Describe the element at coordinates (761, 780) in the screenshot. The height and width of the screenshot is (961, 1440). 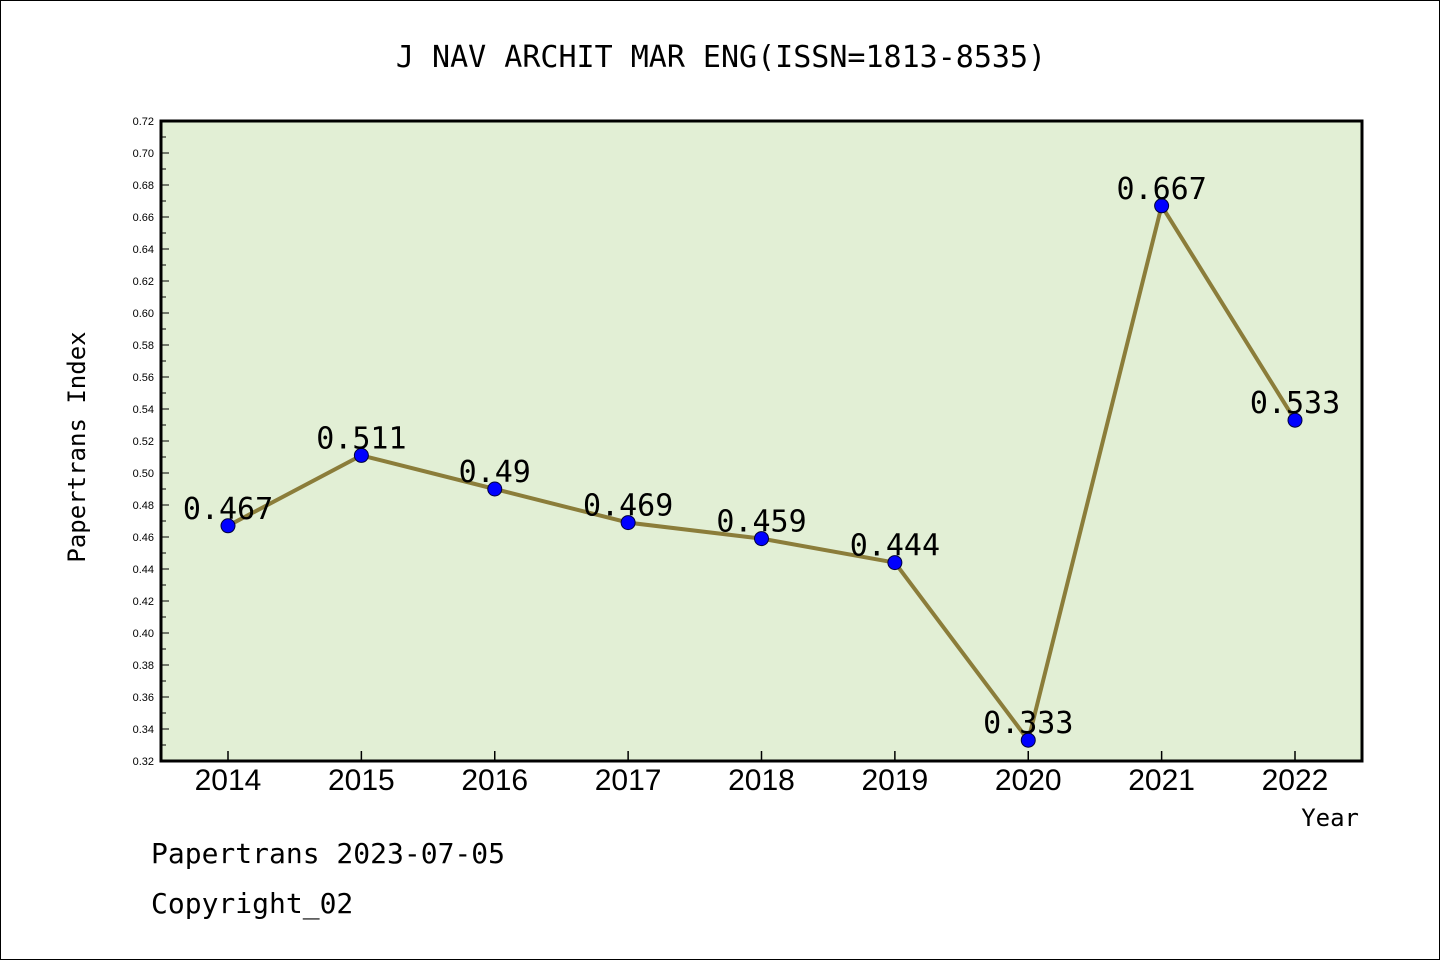
I see `x-tick-label: 2018` at that location.